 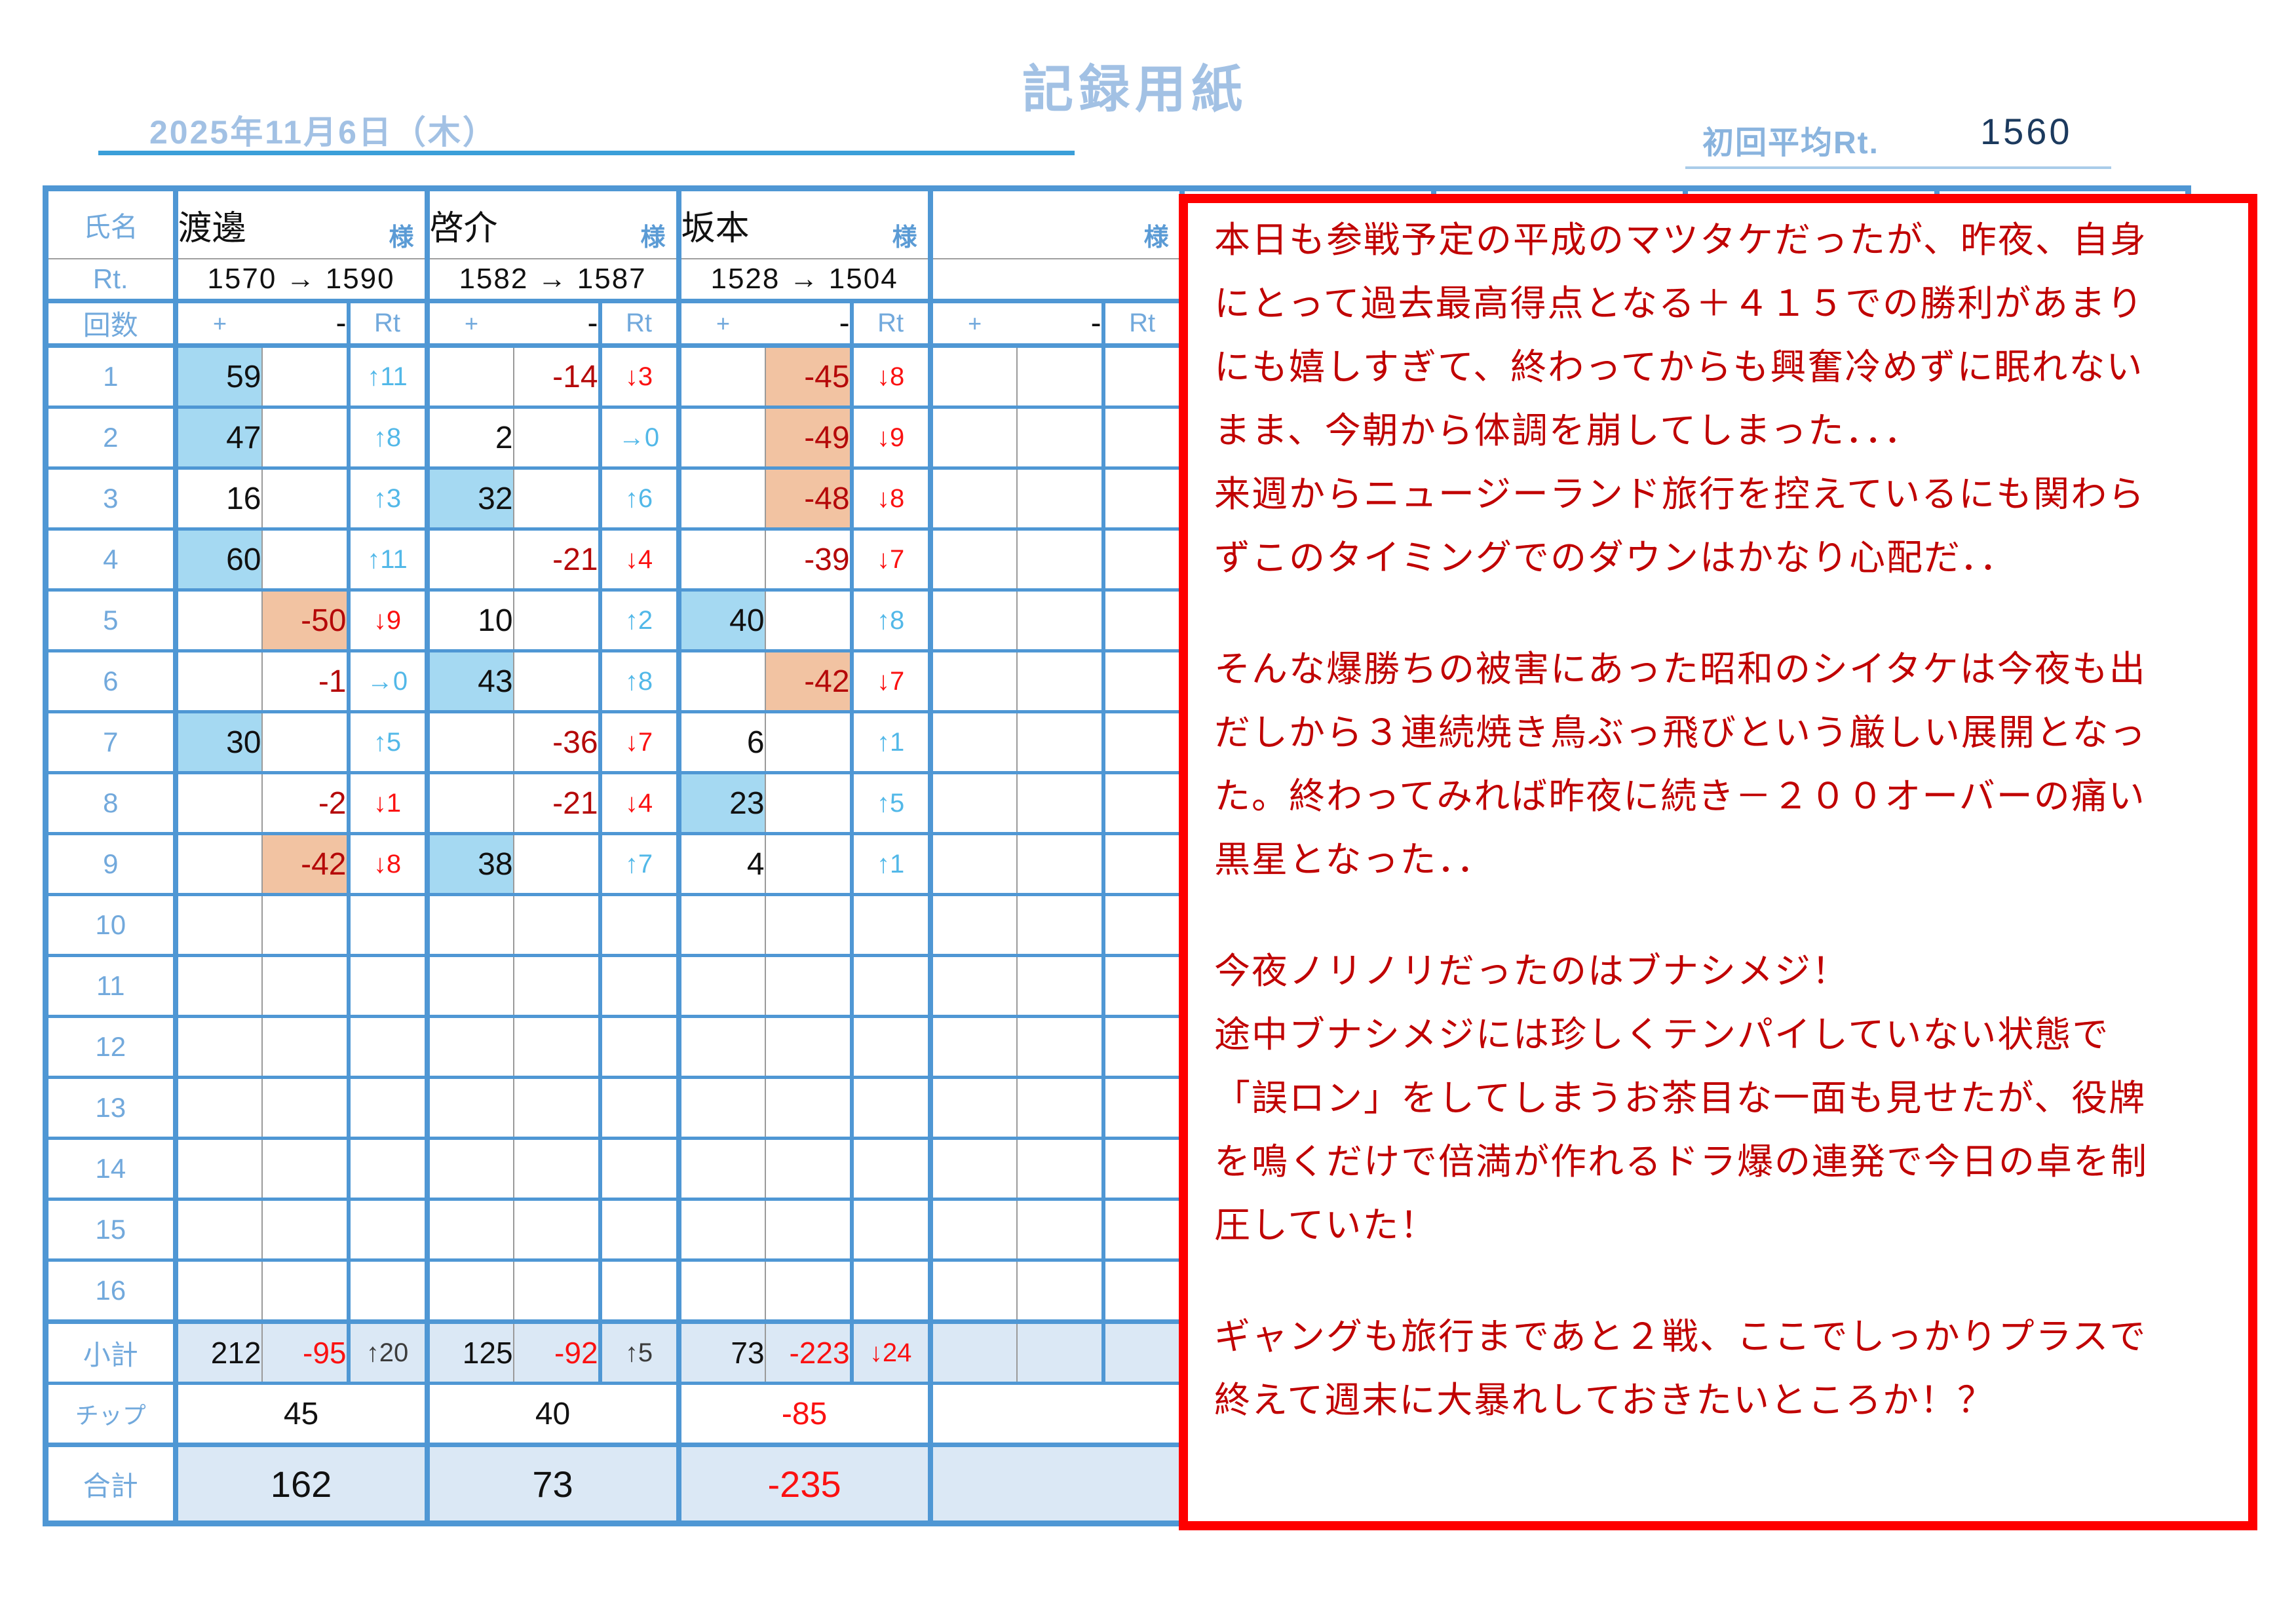 What do you see at coordinates (808, 376) in the screenshot?
I see `score-cell-minus: -45` at bounding box center [808, 376].